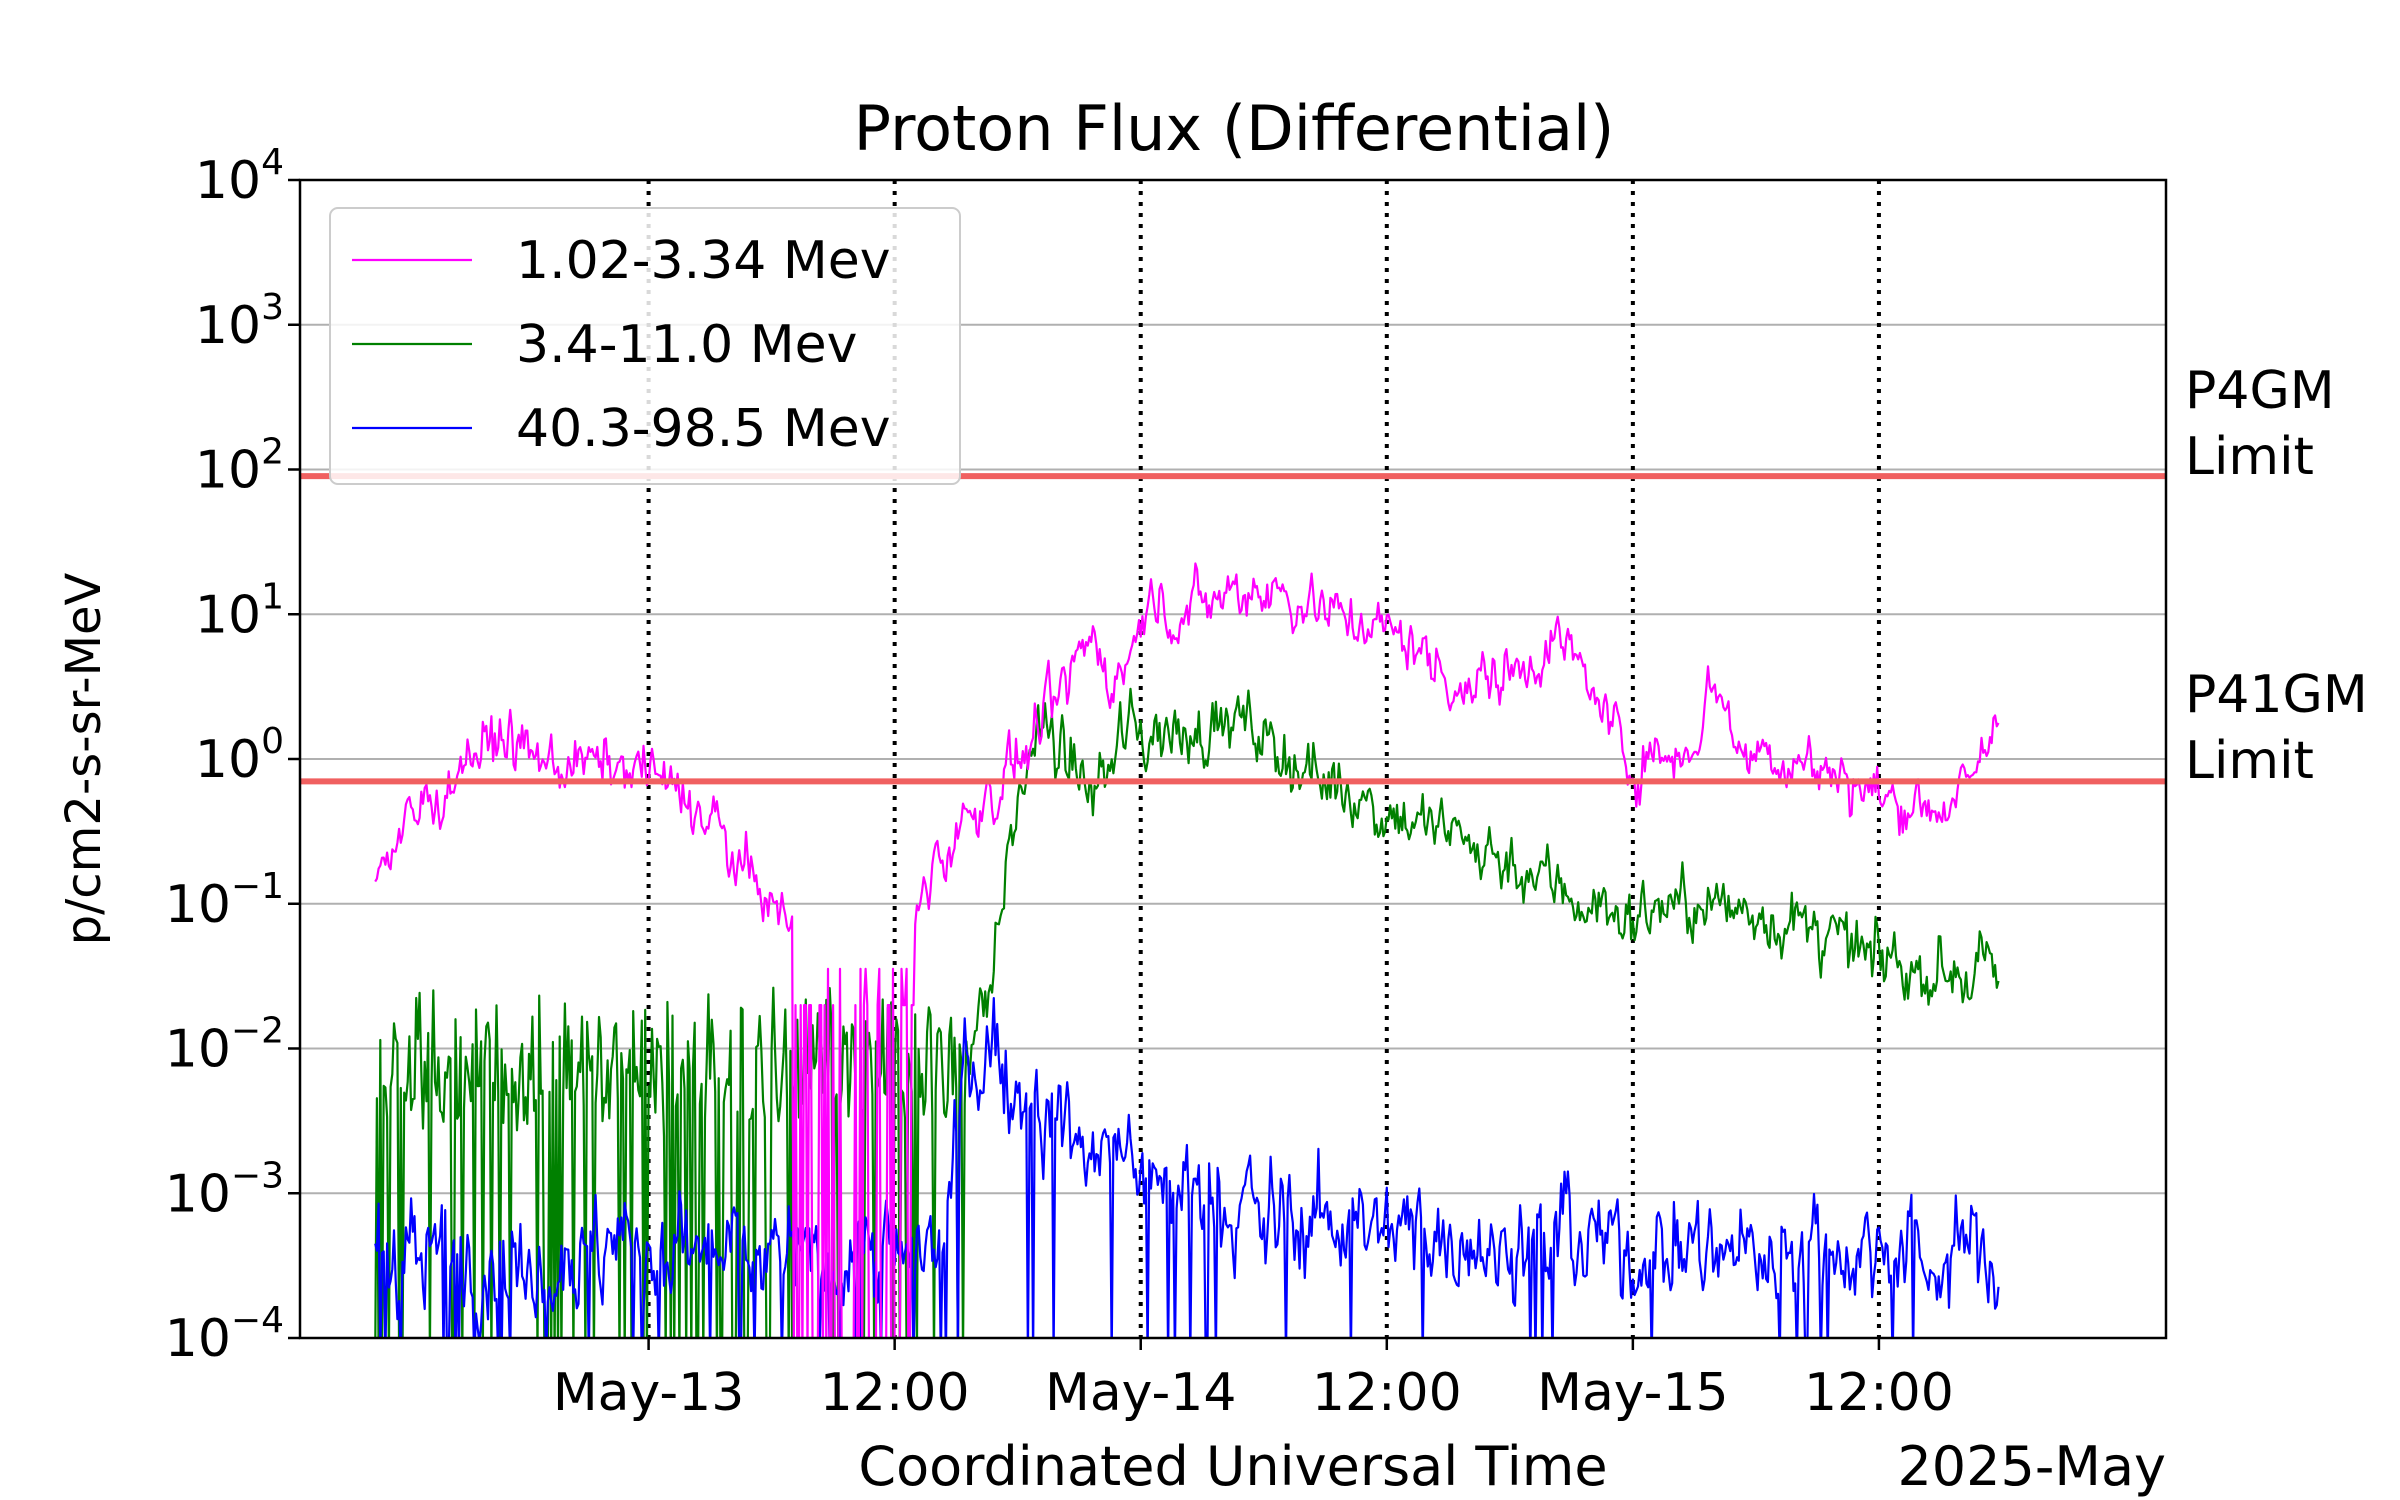  What do you see at coordinates (1232, 1466) in the screenshot?
I see `x-axis-label: Coordinated Universal Time` at bounding box center [1232, 1466].